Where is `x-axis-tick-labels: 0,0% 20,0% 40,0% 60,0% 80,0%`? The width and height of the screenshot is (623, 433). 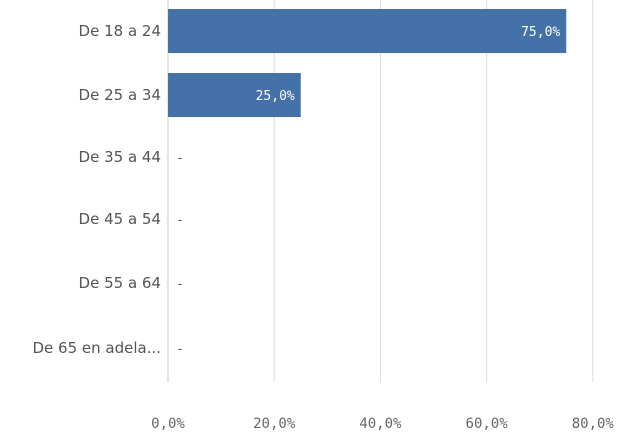
x-axis-tick-labels: 0,0% 20,0% 40,0% 60,0% 80,0% is located at coordinates (382, 424).